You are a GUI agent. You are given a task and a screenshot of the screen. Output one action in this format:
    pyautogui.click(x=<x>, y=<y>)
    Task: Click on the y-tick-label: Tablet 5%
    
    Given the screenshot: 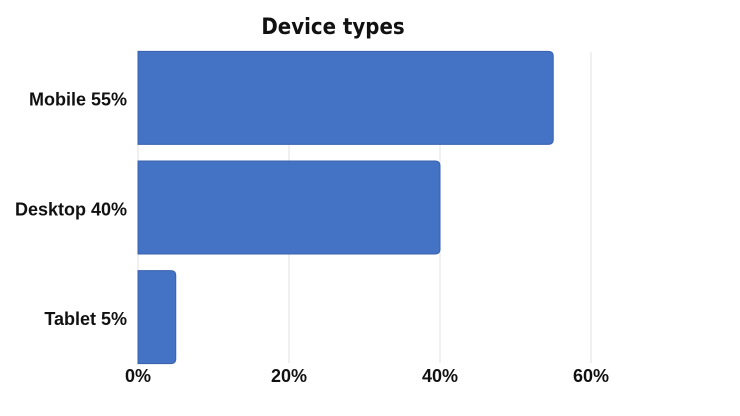 What is the action you would take?
    pyautogui.click(x=85, y=319)
    